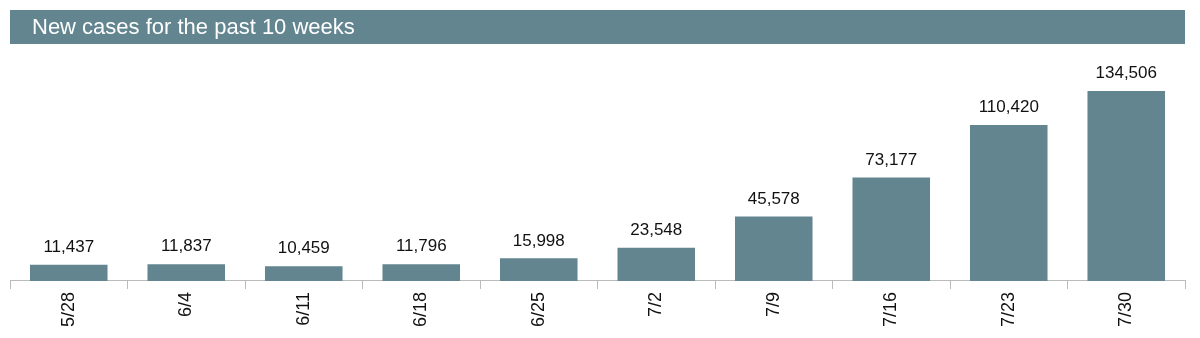  What do you see at coordinates (1007, 309) in the screenshot?
I see `x-tick-label: 7/23` at bounding box center [1007, 309].